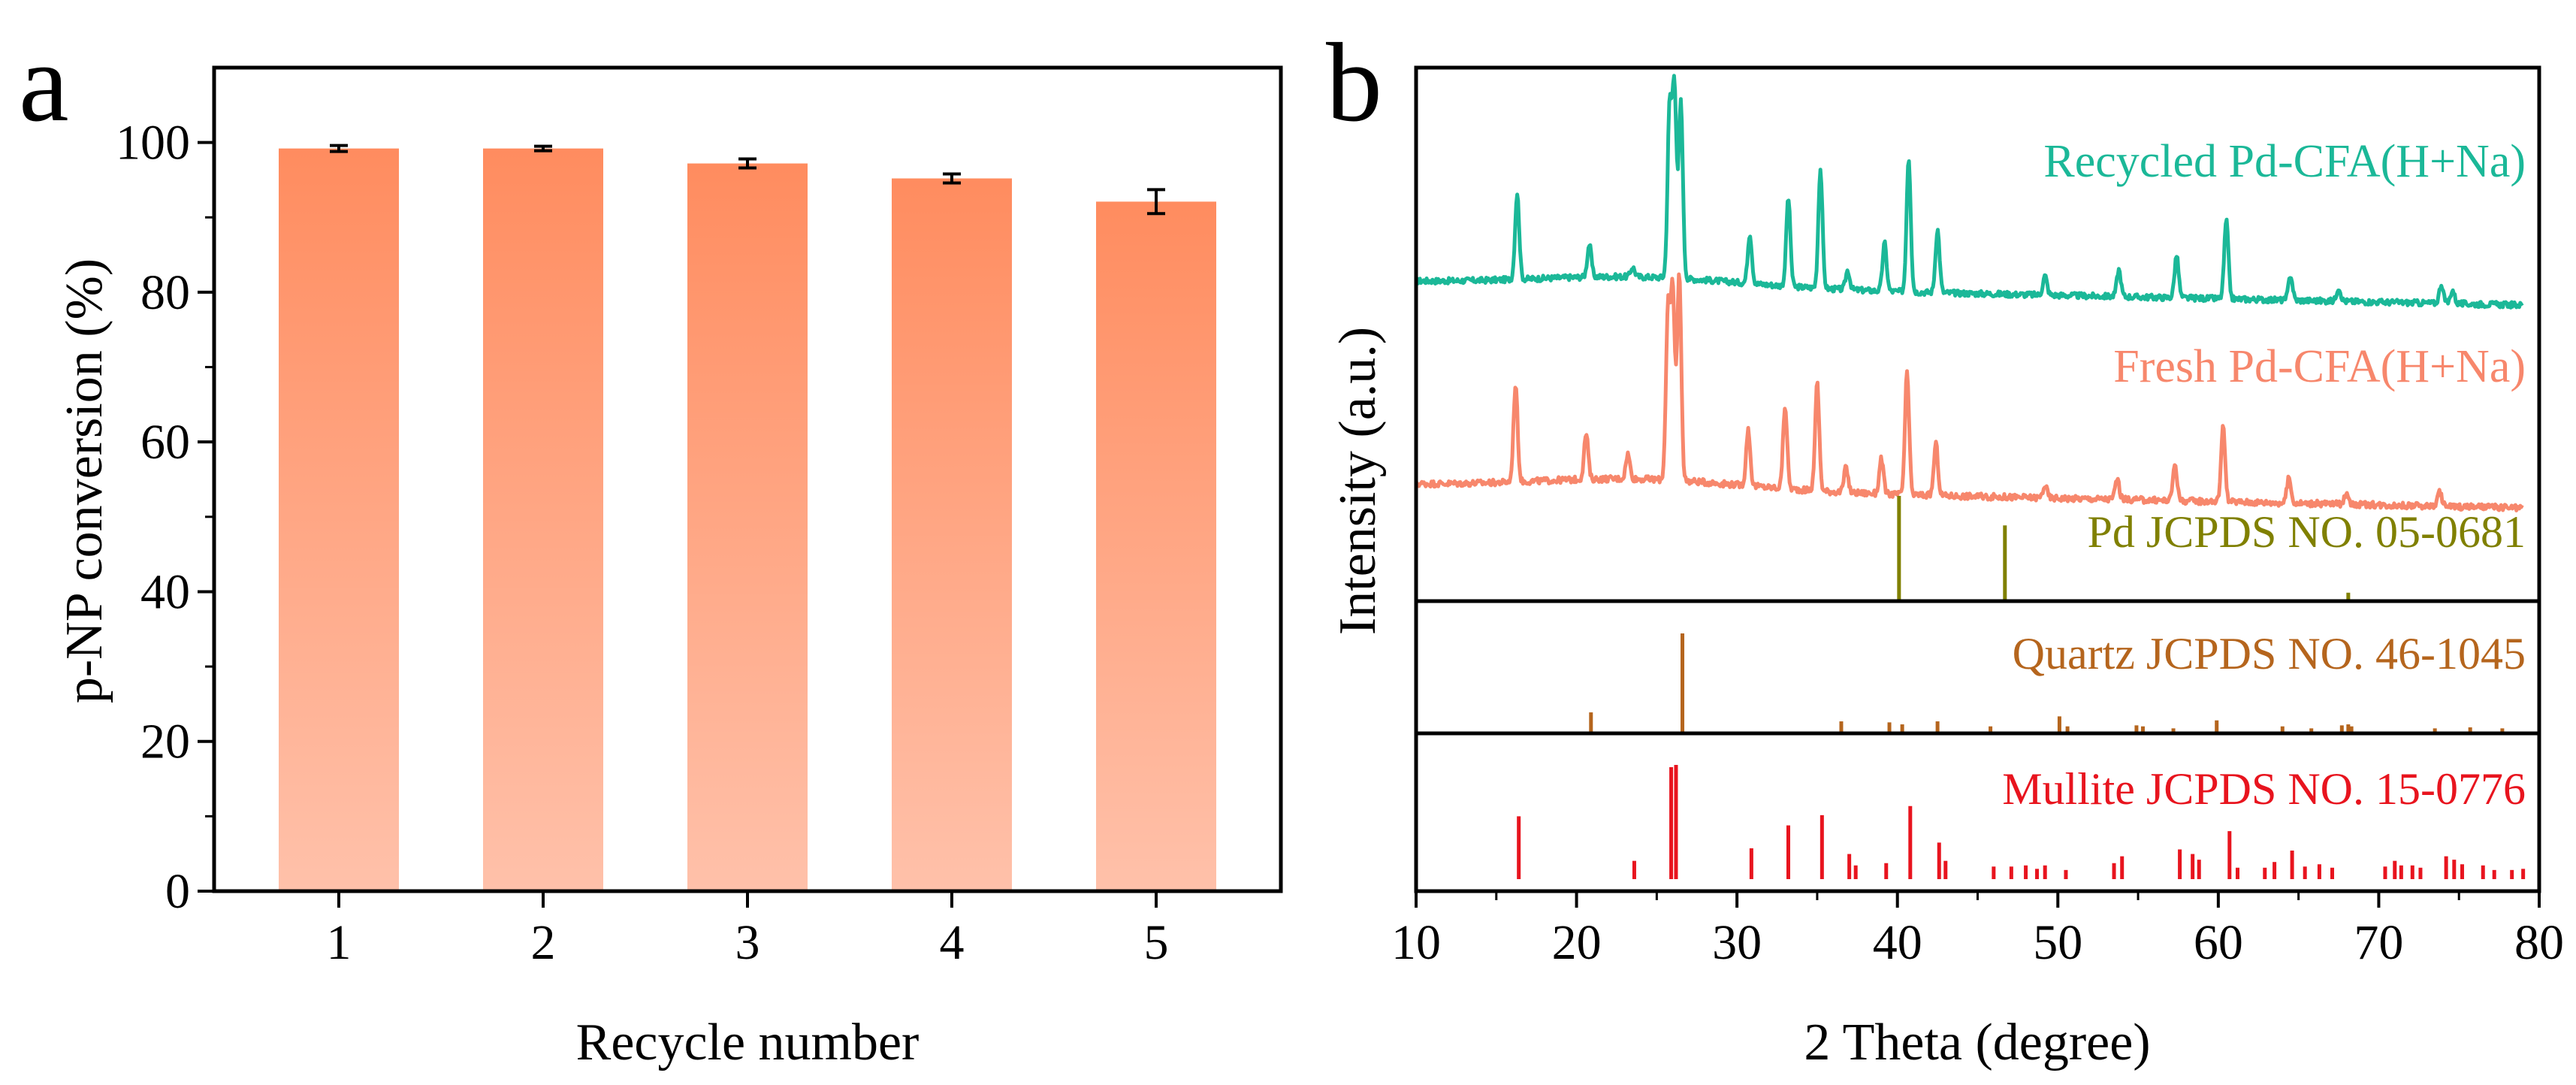  I want to click on y-axis-title: p-NP conversion (%), so click(84, 481).